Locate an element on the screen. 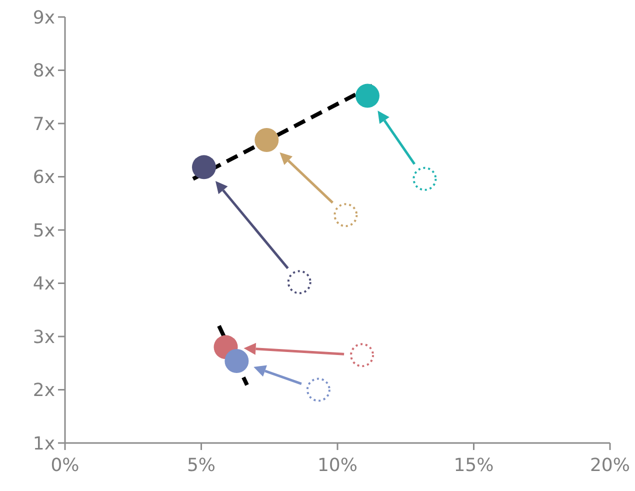 Image resolution: width=635 pixels, height=491 pixels. x-tick-label: 15% is located at coordinates (474, 465).